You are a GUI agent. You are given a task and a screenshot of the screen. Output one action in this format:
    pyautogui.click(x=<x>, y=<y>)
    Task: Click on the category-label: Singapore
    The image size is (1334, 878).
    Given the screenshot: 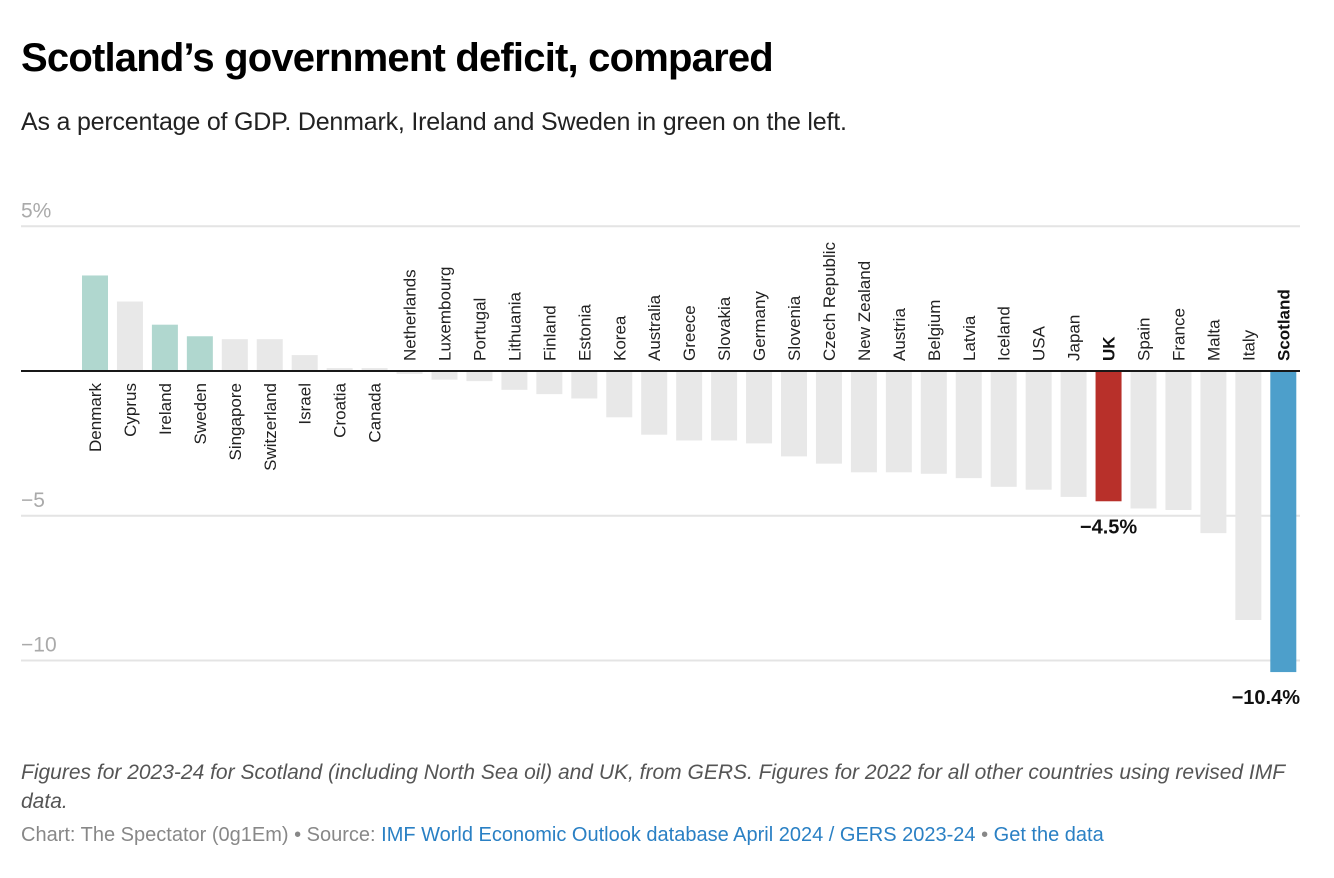 What is the action you would take?
    pyautogui.click(x=235, y=422)
    